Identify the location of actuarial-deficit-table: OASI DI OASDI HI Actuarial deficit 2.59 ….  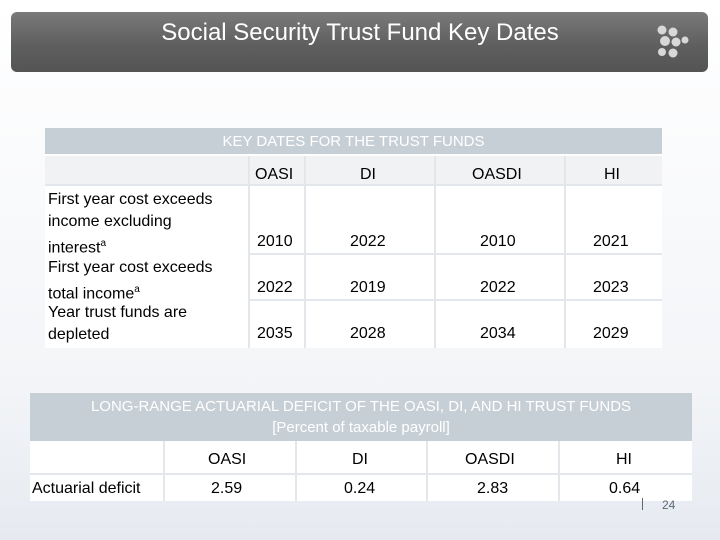
(361, 471).